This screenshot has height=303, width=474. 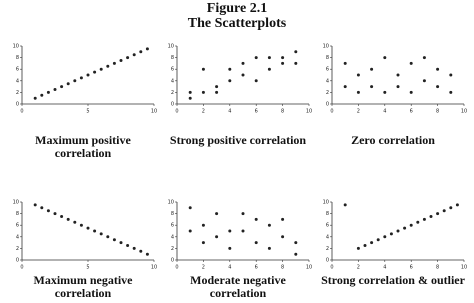 What do you see at coordinates (83, 286) in the screenshot?
I see `chart-title: Maximum negative correlation` at bounding box center [83, 286].